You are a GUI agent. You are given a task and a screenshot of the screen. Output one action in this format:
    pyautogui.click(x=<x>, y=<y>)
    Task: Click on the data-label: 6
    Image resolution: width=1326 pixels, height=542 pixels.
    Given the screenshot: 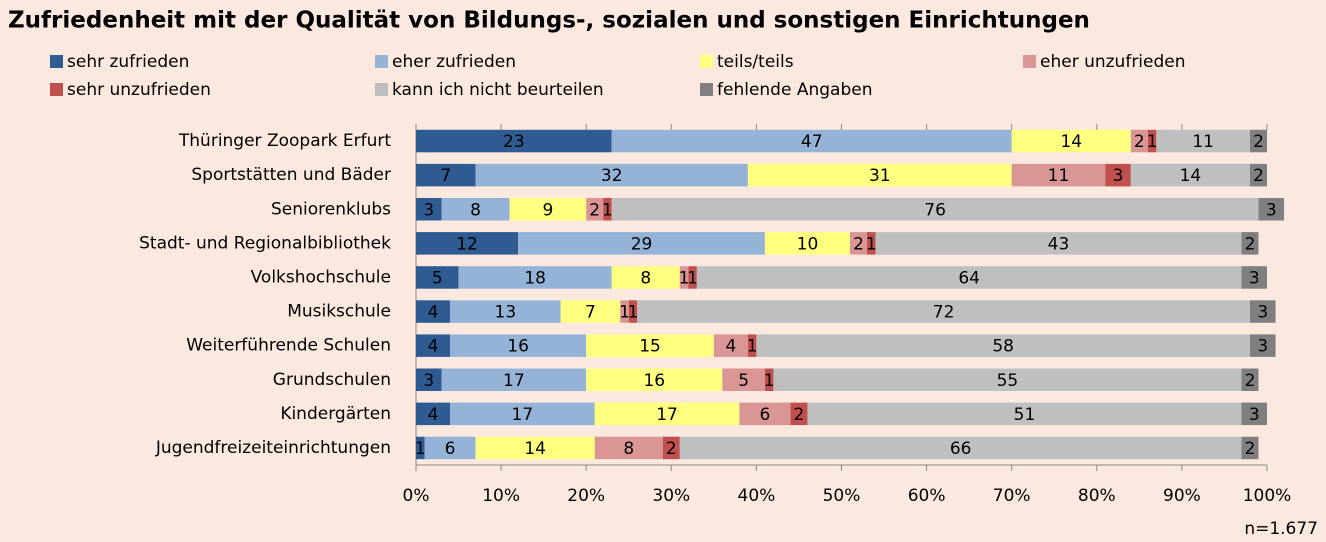 What is the action you would take?
    pyautogui.click(x=450, y=449)
    